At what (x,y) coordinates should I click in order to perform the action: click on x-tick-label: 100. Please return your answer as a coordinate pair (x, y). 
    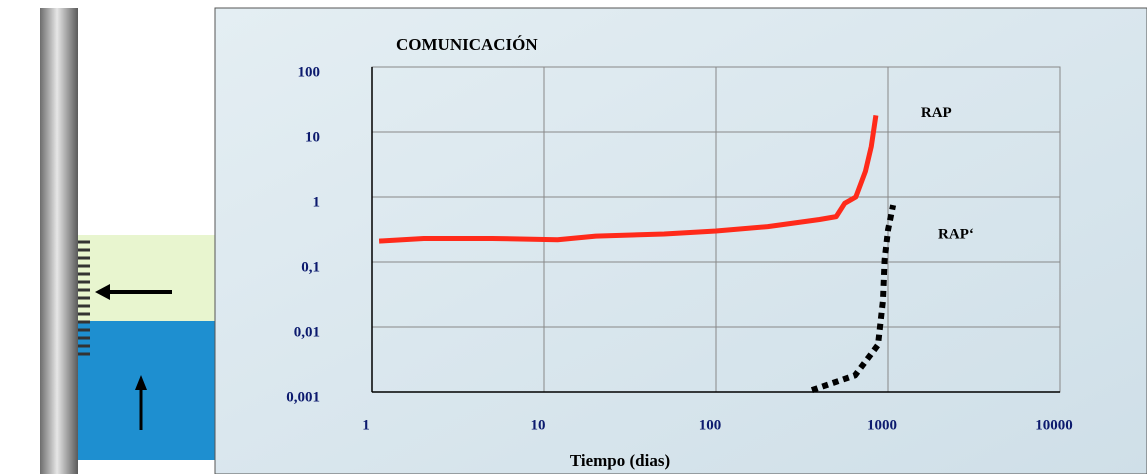
    Looking at the image, I should click on (710, 425).